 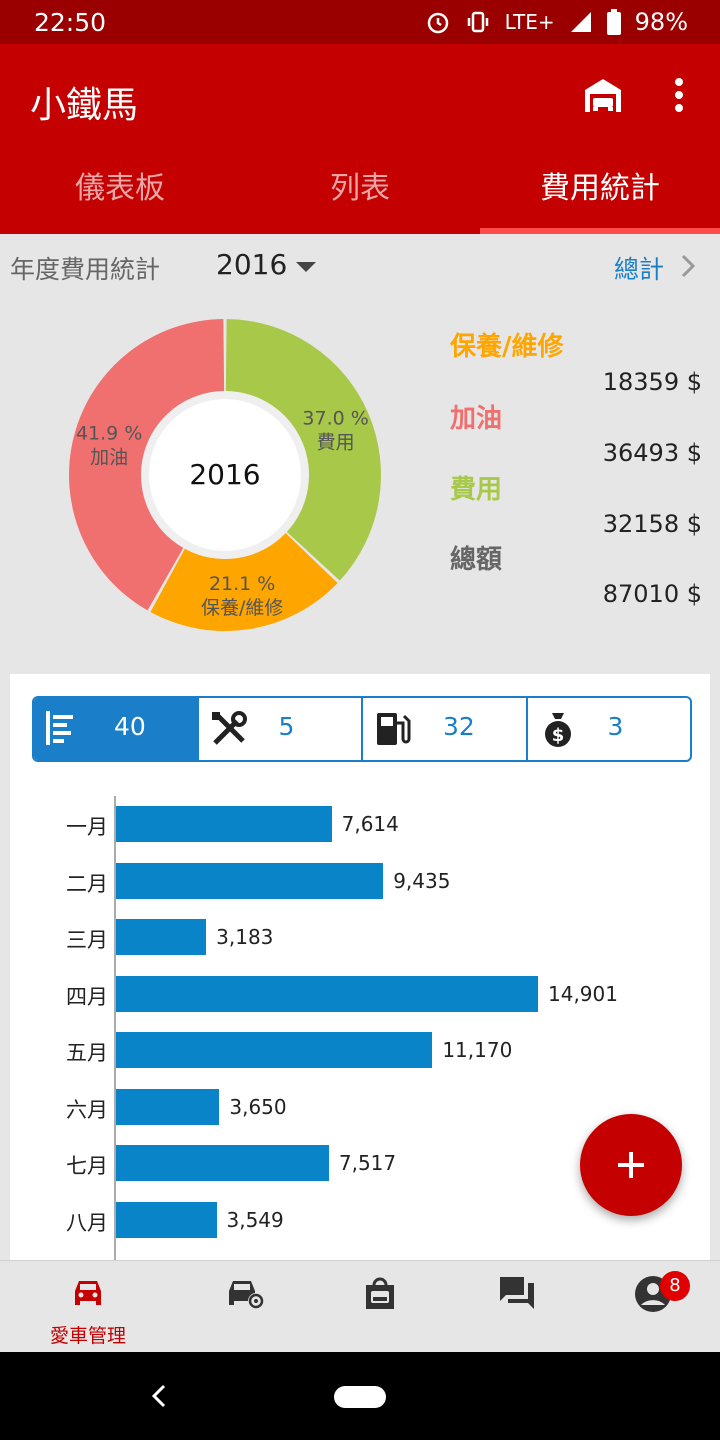 I want to click on donut-slice-name: 加油, so click(x=109, y=458).